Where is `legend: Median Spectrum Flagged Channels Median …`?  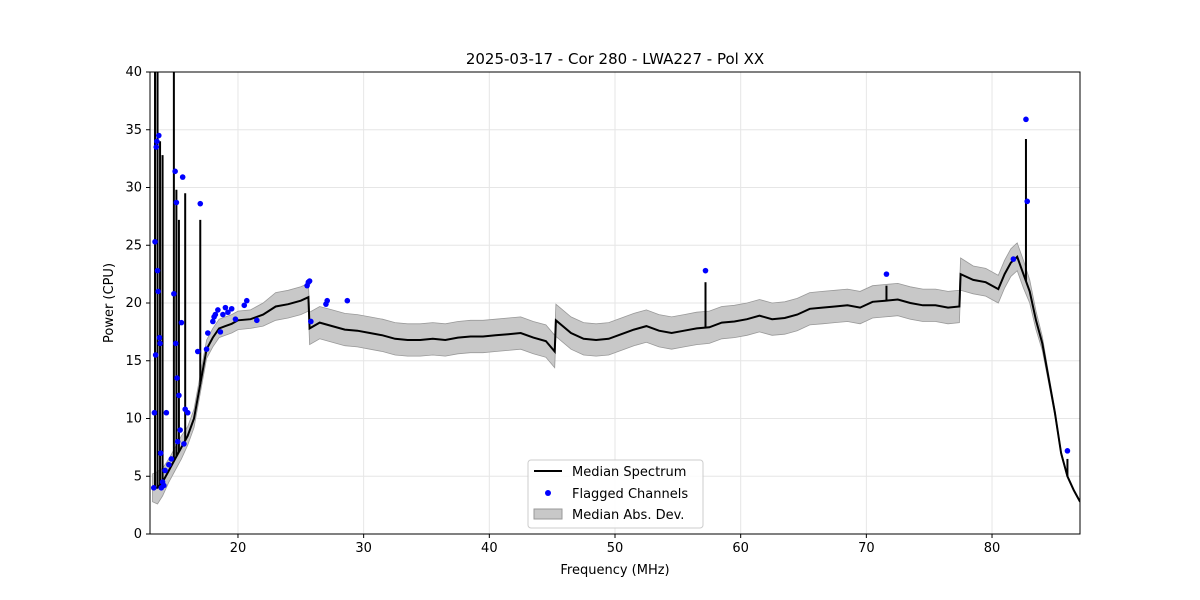
legend: Median Spectrum Flagged Channels Median … is located at coordinates (615, 494).